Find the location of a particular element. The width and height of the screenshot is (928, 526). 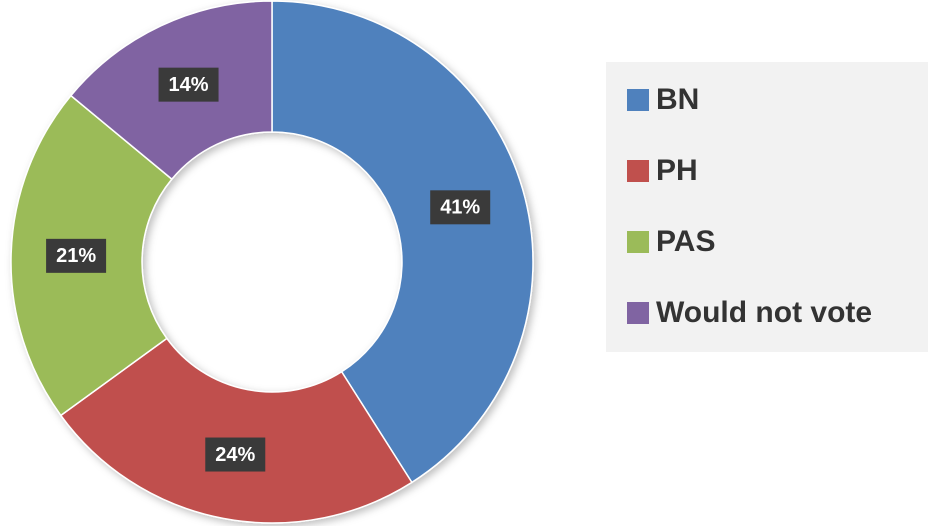

data-label: 21% is located at coordinates (76, 256).